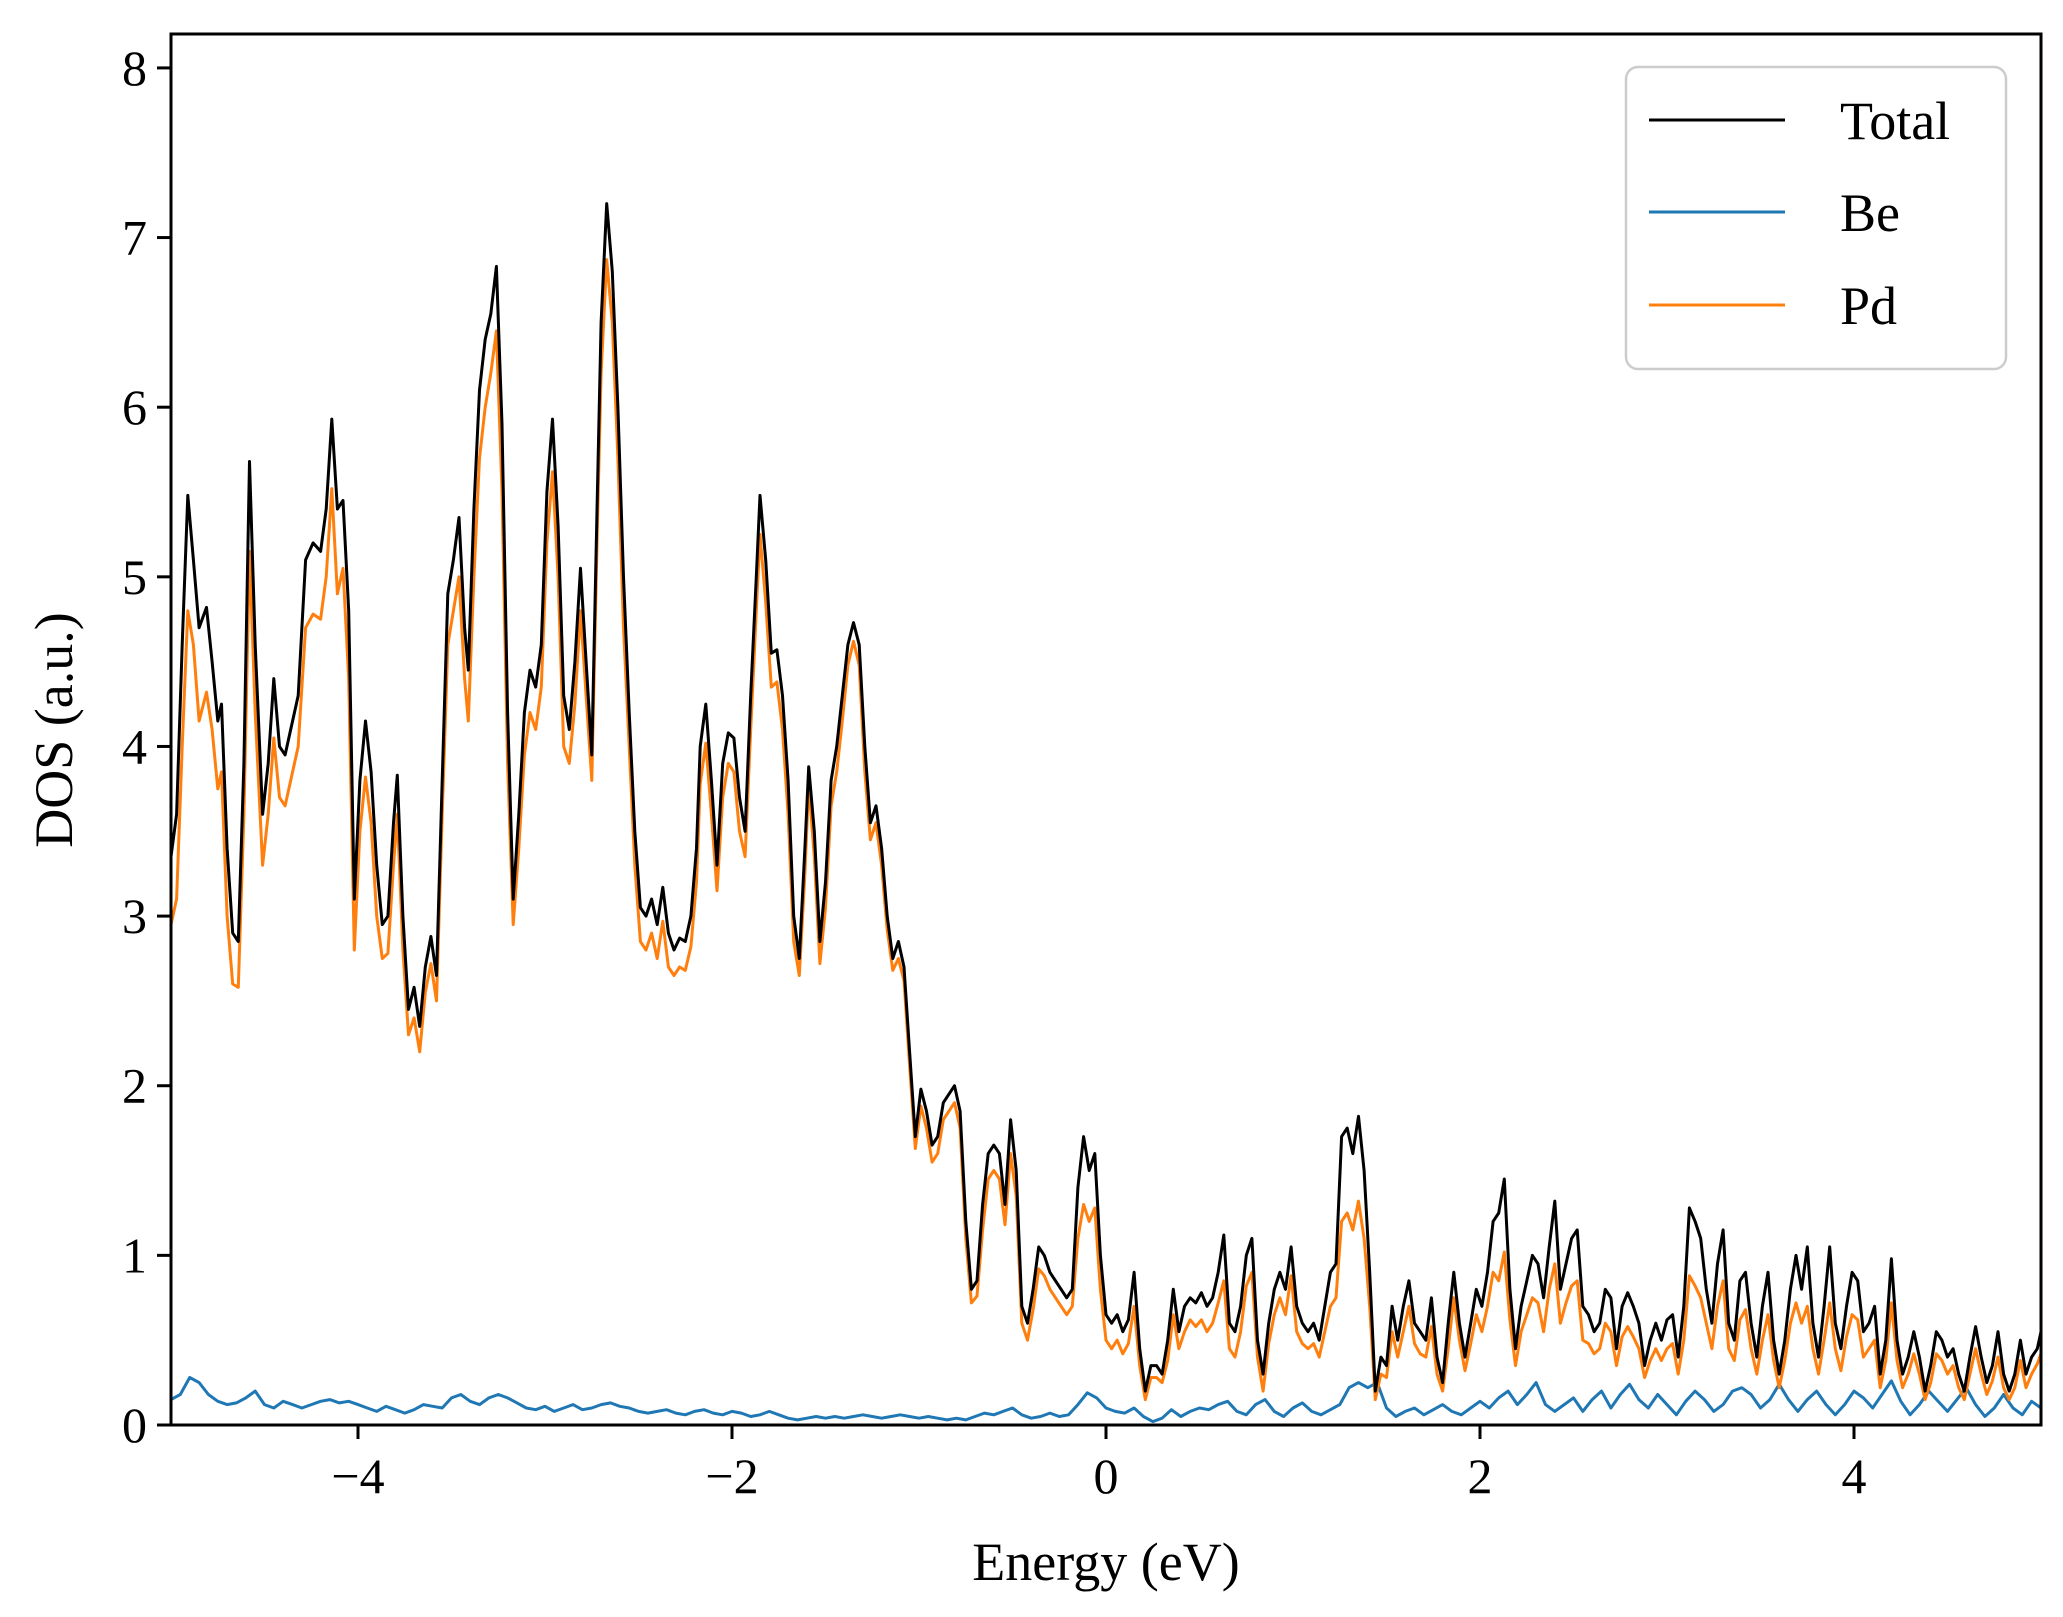 The width and height of the screenshot is (2063, 1617). Describe the element at coordinates (134, 1255) in the screenshot. I see `y-tick-label: 1` at that location.